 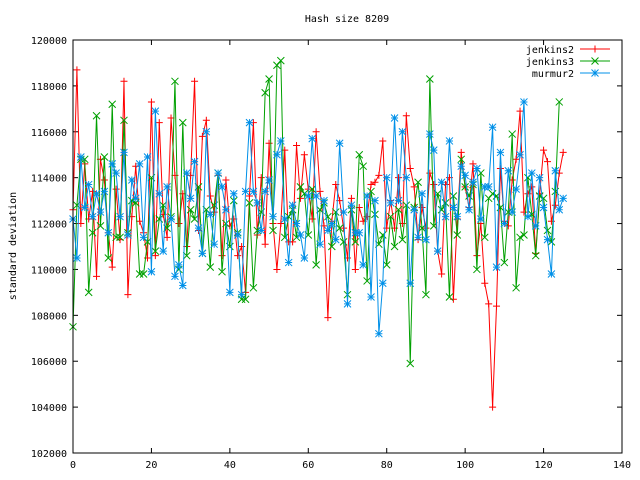 I want to click on x-tick-label: 40, so click(x=230, y=465).